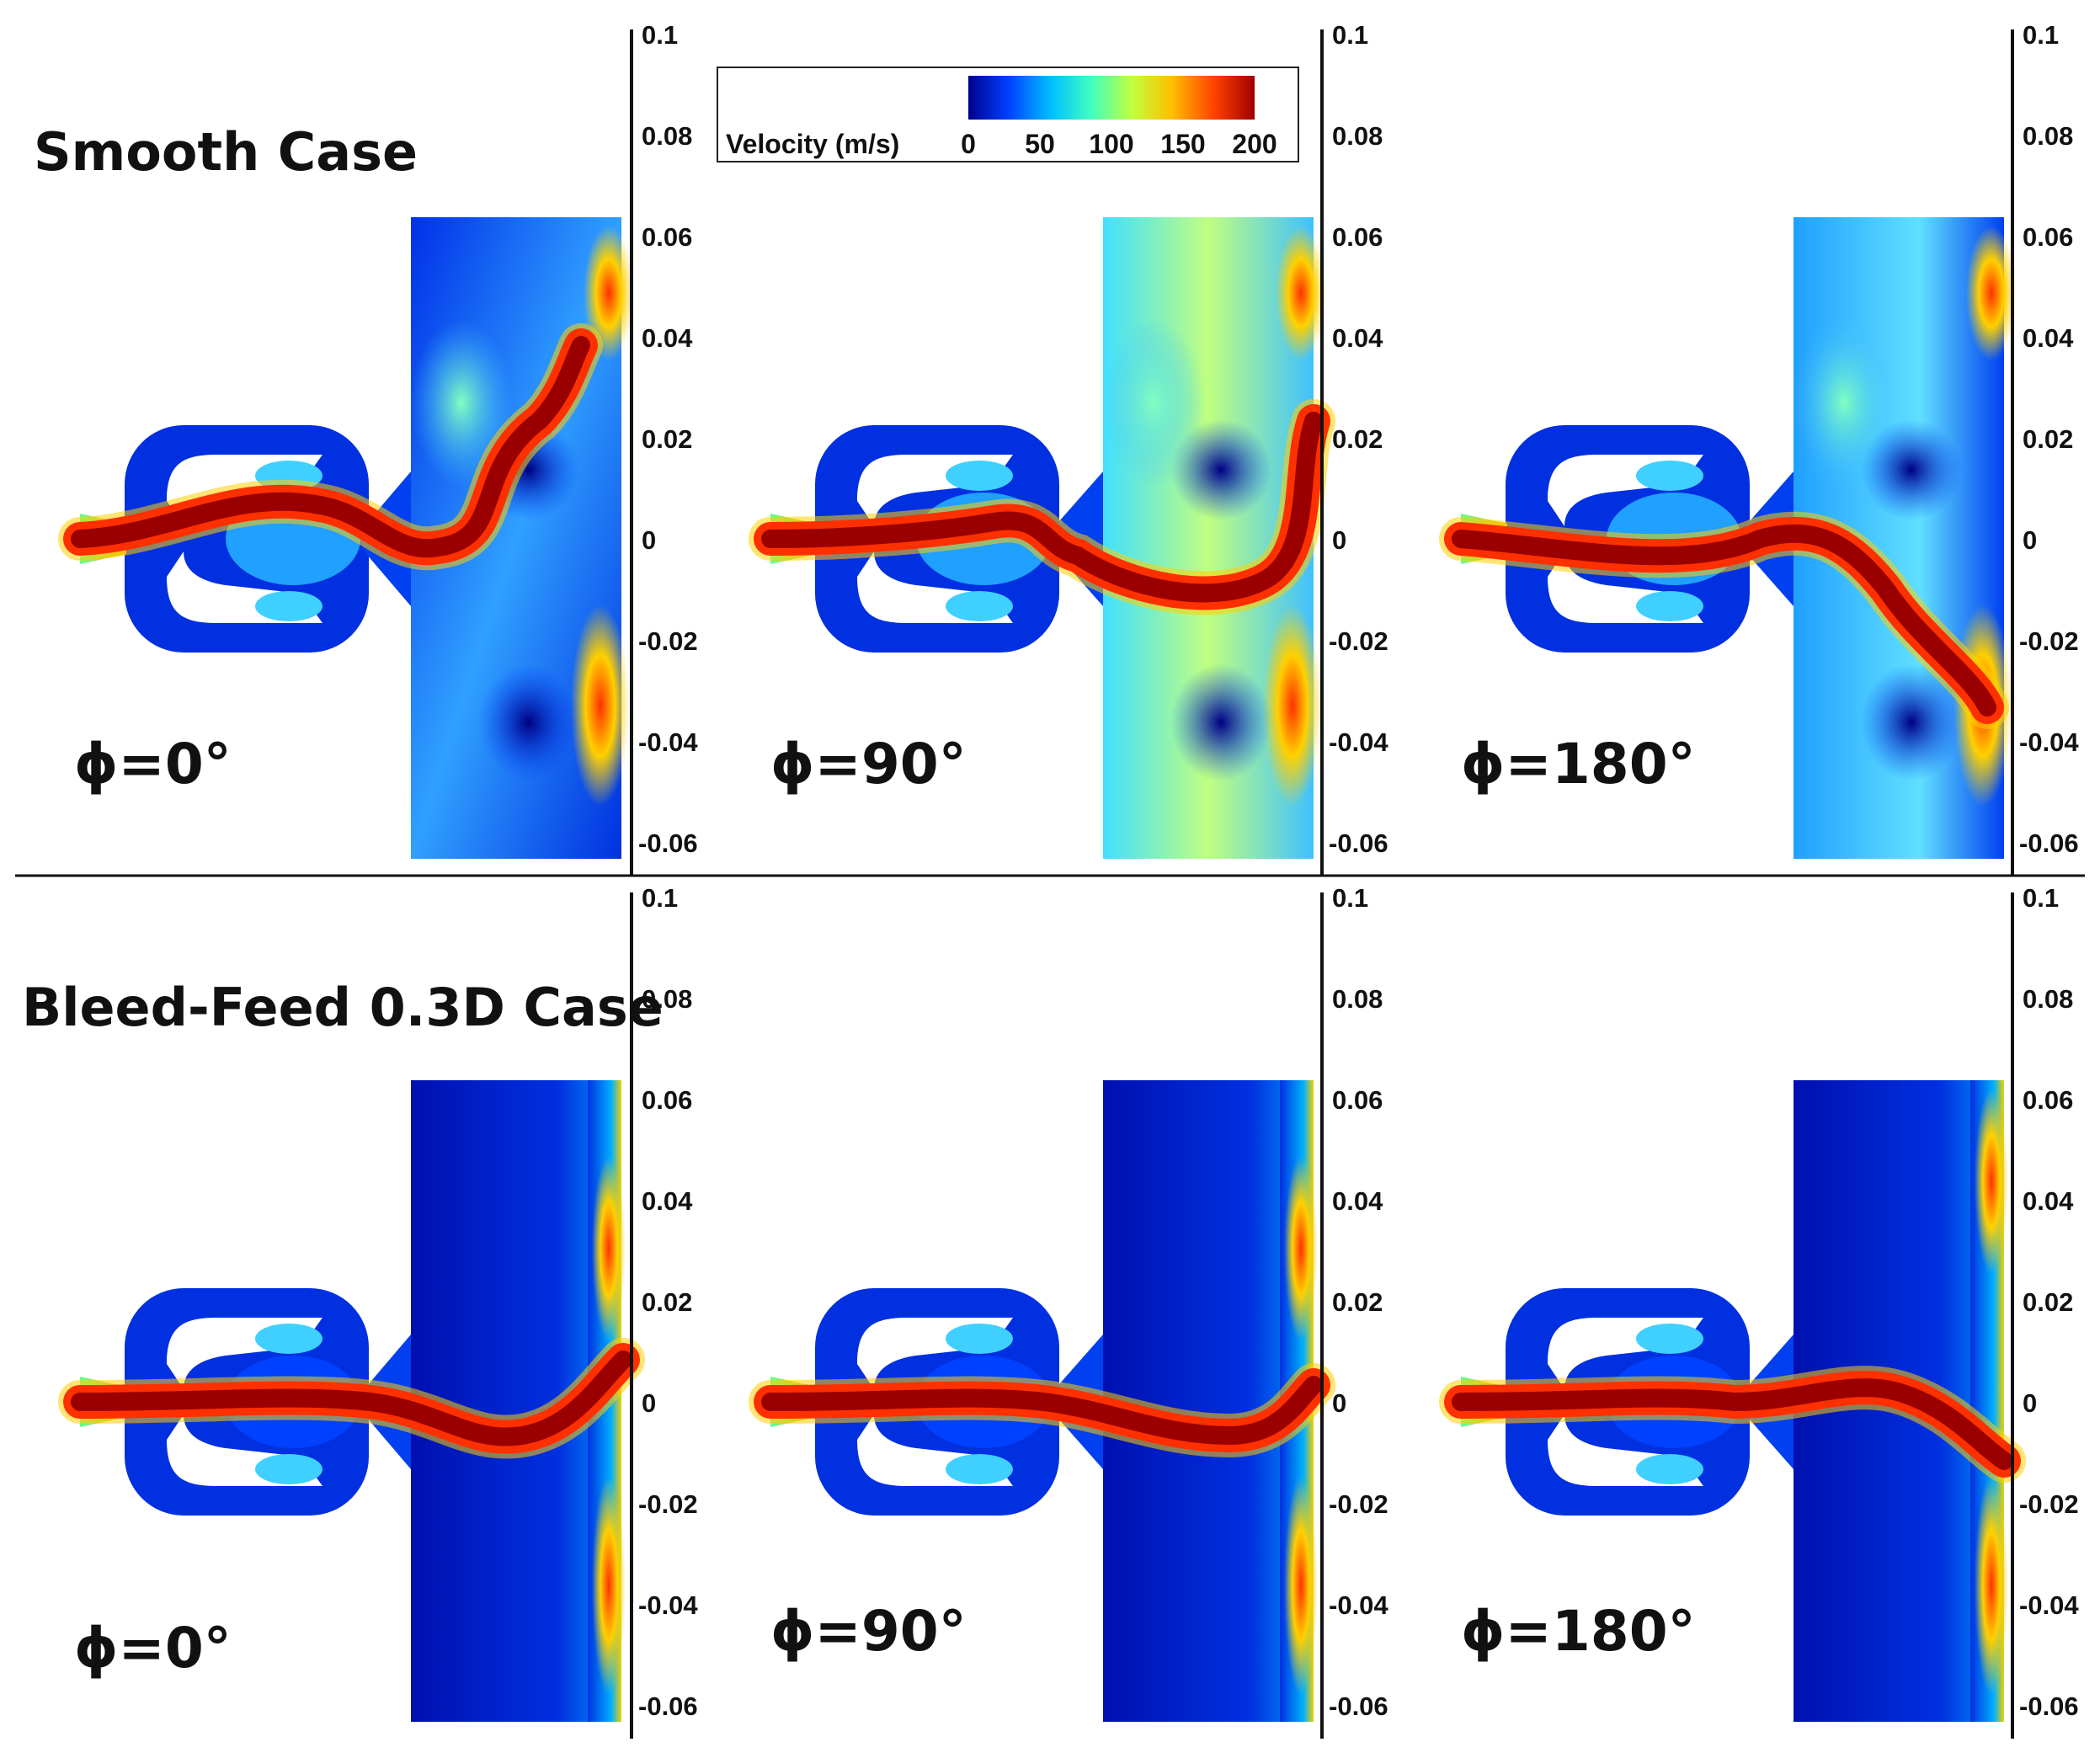  I want to click on contour-panel-r1-c1: 0.1 0.08 0.06 0.04 0.02 0 -0.02 -0.04 -0.06 ϕ=0°, so click(378, 448).